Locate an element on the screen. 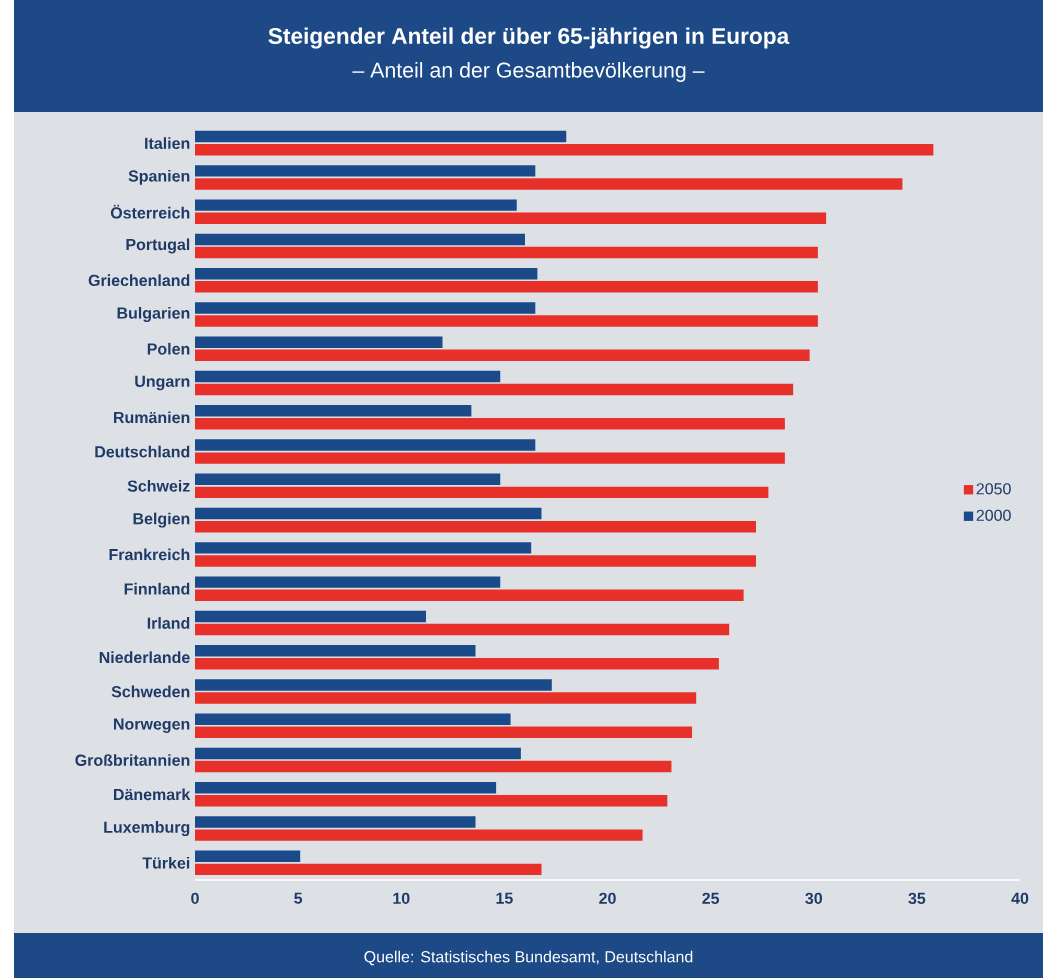  y-tick-label: Portugal is located at coordinates (158, 246).